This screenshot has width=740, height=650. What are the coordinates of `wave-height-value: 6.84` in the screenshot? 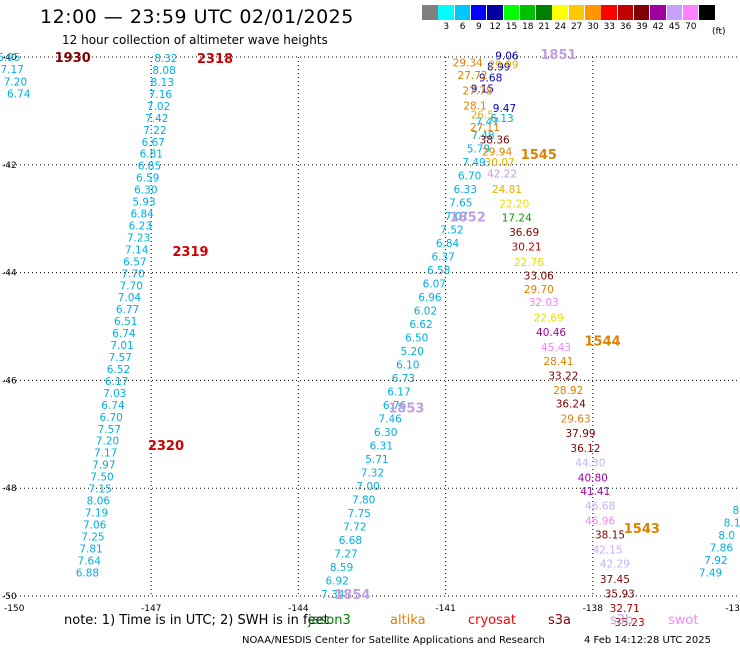 It's located at (448, 244).